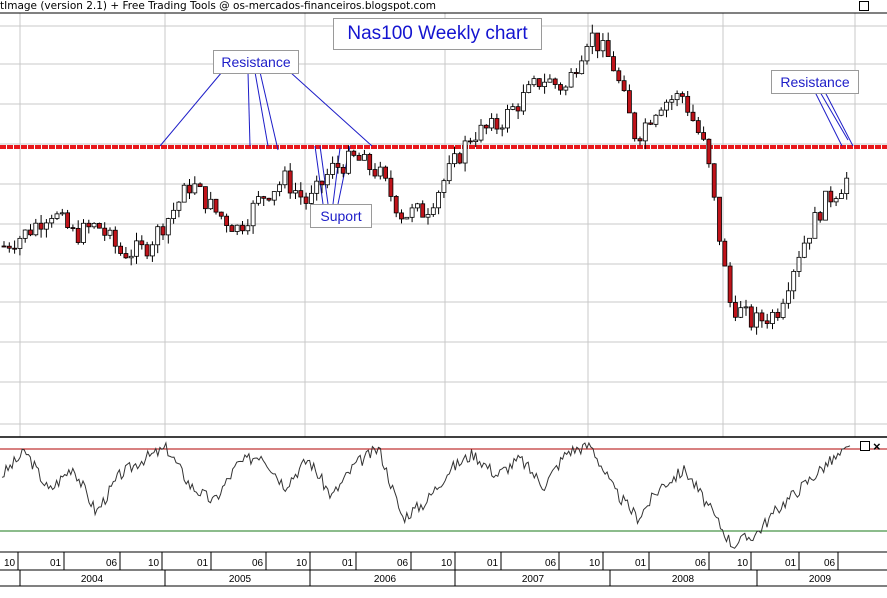  I want to click on support-label: Suport, so click(341, 216).